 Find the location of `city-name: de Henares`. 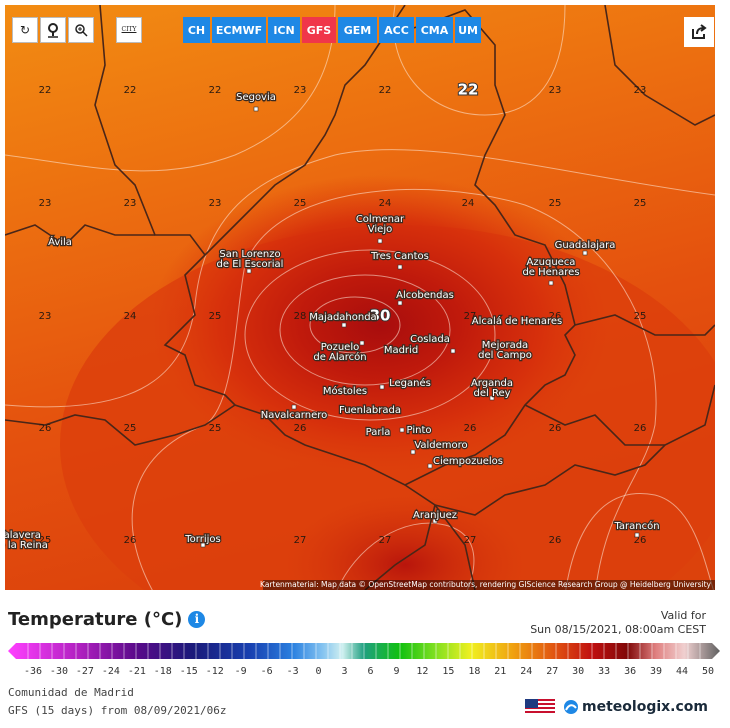

city-name: de Henares is located at coordinates (550, 272).